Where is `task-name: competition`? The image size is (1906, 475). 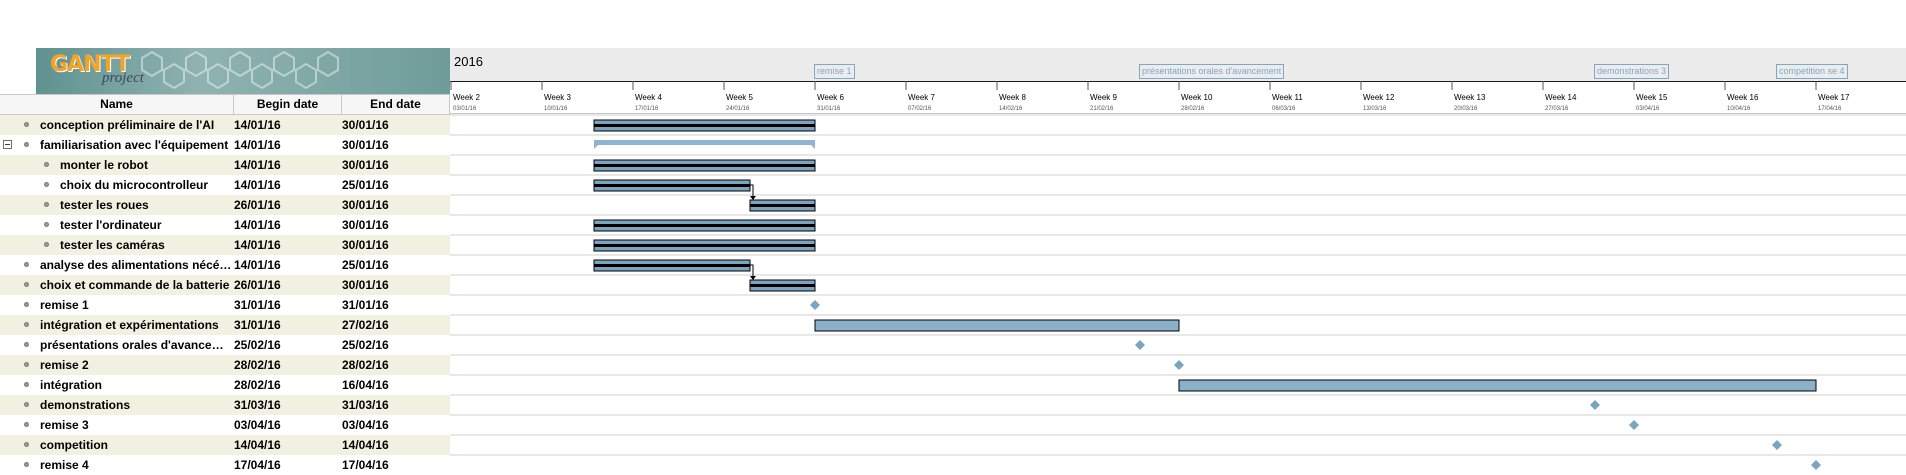
task-name: competition is located at coordinates (74, 445).